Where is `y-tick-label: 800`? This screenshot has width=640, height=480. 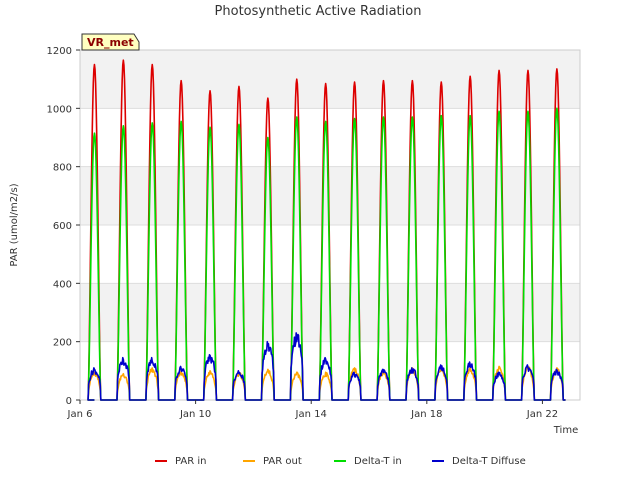 y-tick-label: 800 is located at coordinates (62, 168).